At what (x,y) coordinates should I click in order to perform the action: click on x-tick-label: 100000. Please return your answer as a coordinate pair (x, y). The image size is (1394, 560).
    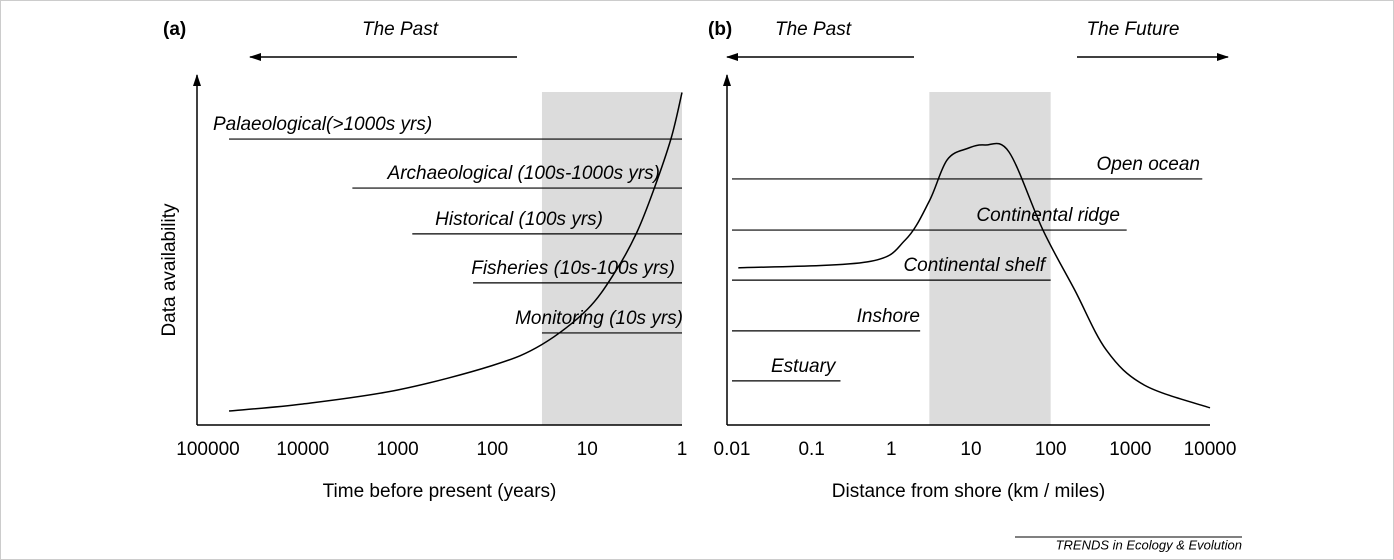
    Looking at the image, I should click on (207, 449).